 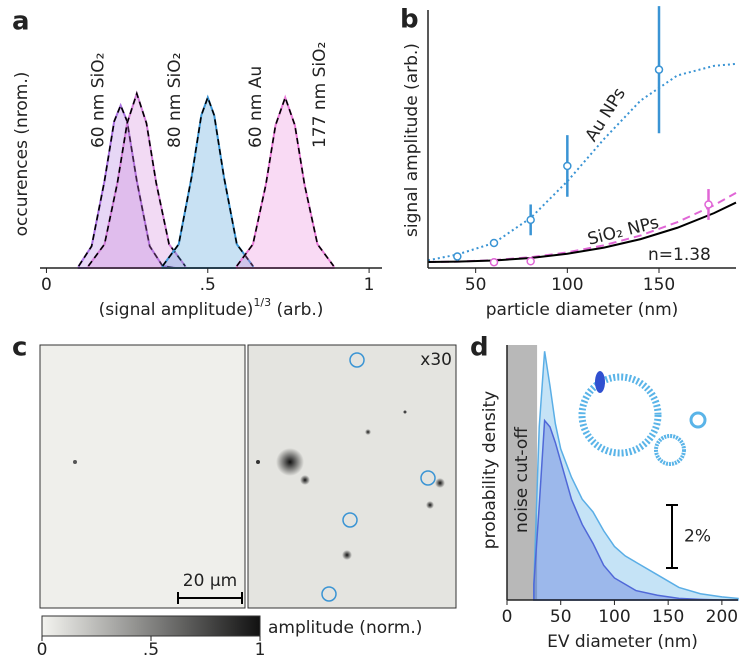 What do you see at coordinates (409, 20) in the screenshot?
I see `panel-label: b` at bounding box center [409, 20].